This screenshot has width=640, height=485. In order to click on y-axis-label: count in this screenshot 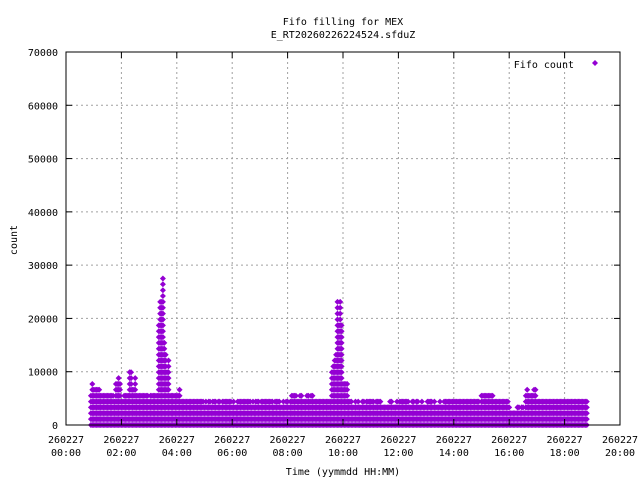, I will do `click(14, 240)`.